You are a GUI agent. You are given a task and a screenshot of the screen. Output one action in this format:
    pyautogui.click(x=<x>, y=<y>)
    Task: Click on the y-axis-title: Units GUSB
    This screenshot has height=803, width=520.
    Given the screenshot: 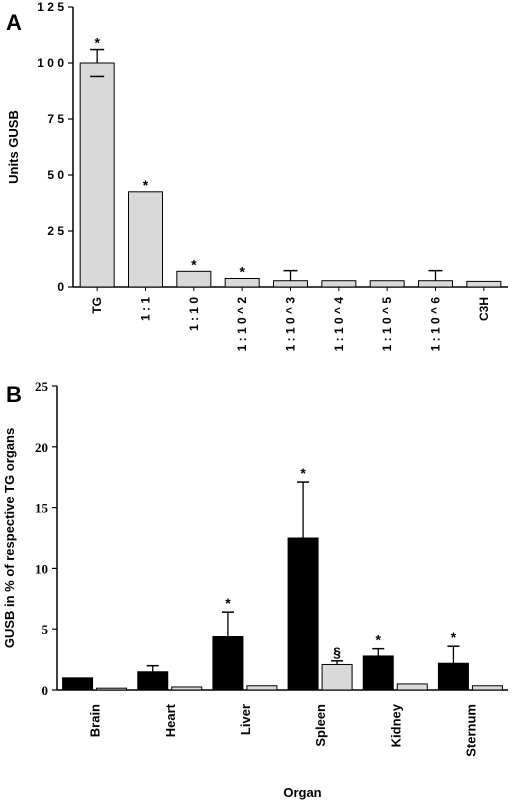 What is the action you would take?
    pyautogui.click(x=13, y=147)
    